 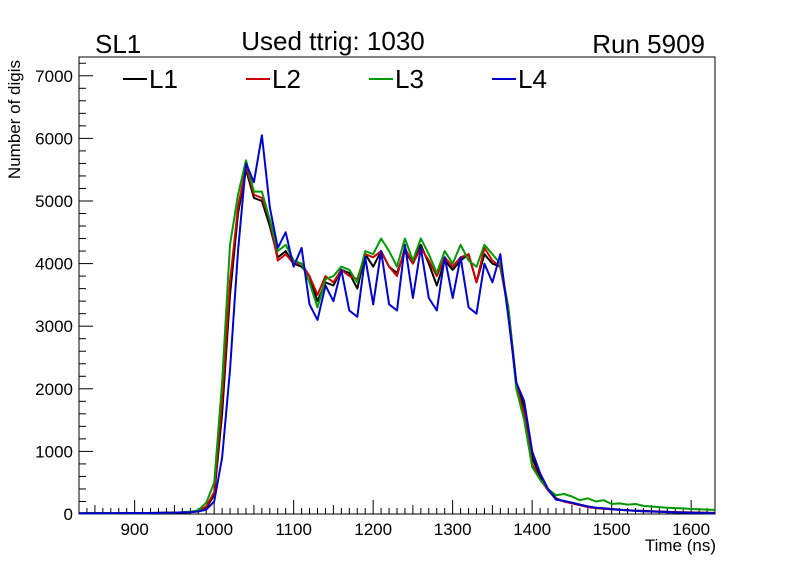 What do you see at coordinates (134, 529) in the screenshot?
I see `x-tick-label: 900` at bounding box center [134, 529].